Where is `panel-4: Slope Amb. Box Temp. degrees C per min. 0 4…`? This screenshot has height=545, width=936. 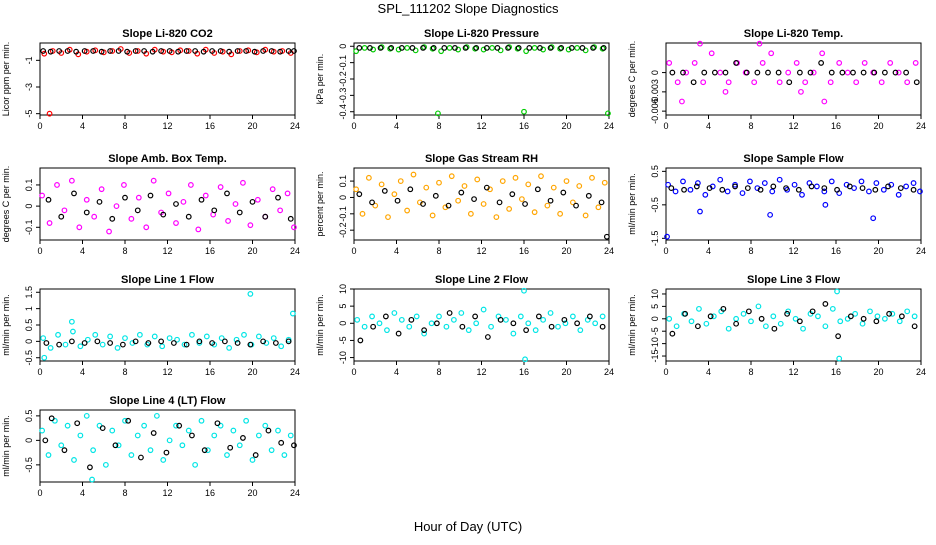 panel-4: Slope Amb. Box Temp. degrees C per min. 0 4… is located at coordinates (150, 204).